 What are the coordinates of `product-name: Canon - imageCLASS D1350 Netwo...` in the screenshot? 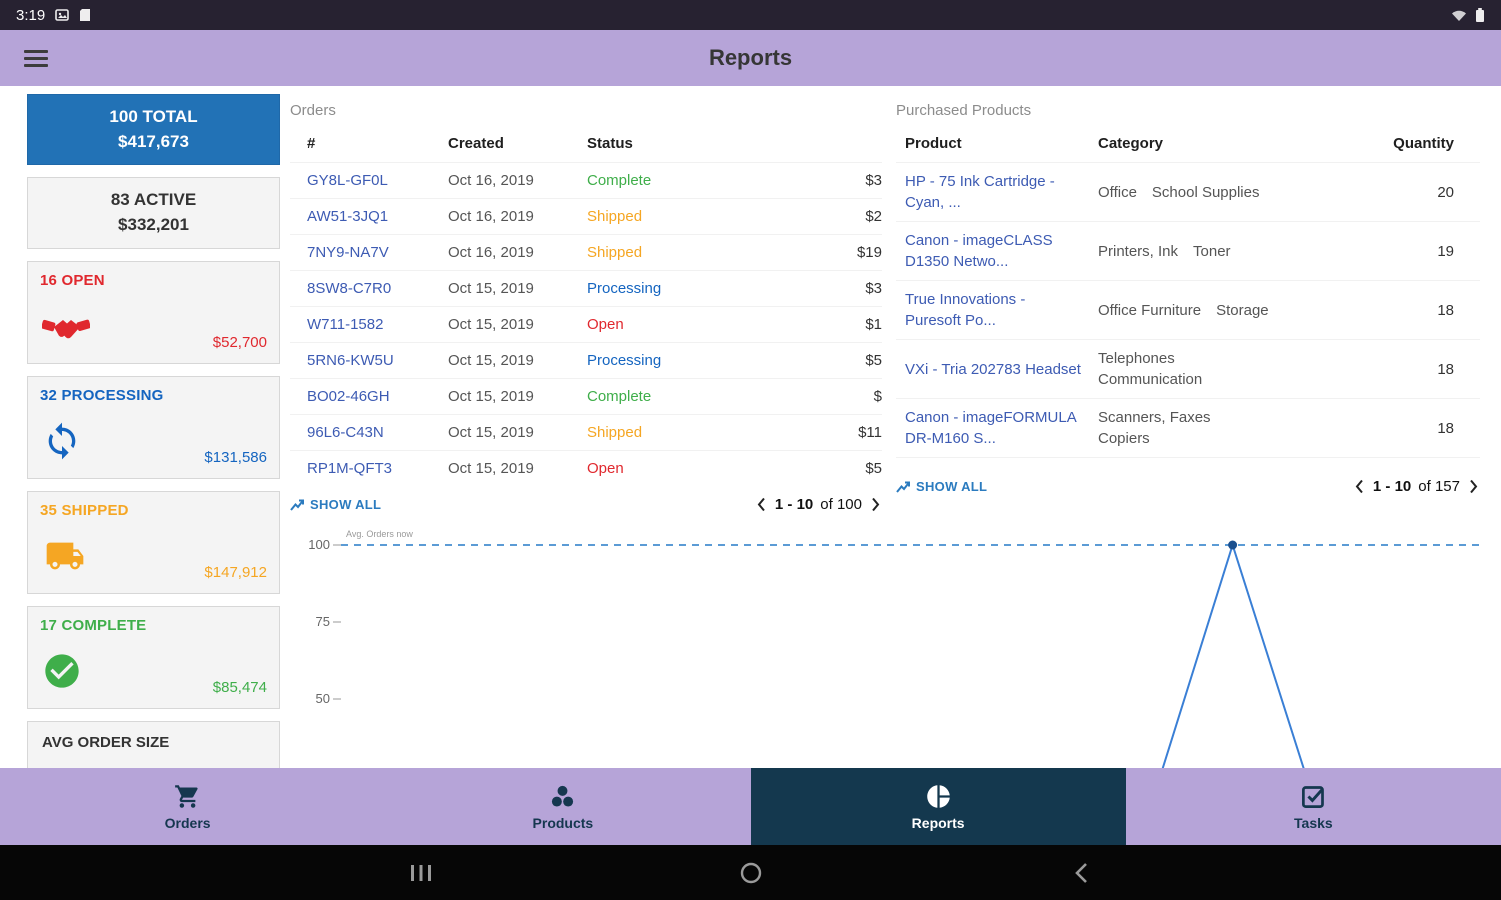 It's located at (979, 251).